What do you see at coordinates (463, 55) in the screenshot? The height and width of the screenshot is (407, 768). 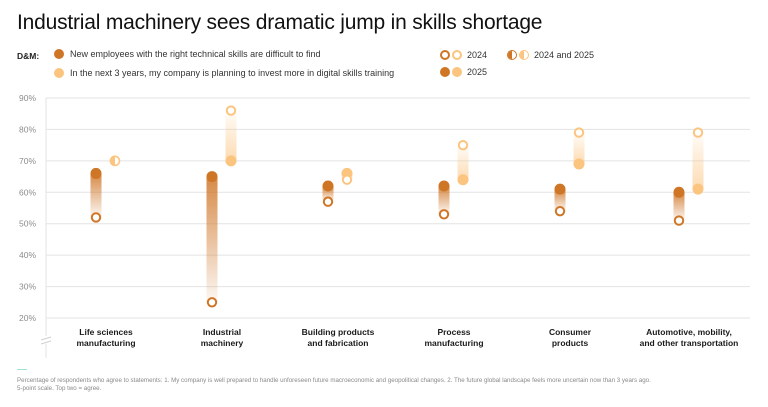 I see `legend-item-2024: 2024` at bounding box center [463, 55].